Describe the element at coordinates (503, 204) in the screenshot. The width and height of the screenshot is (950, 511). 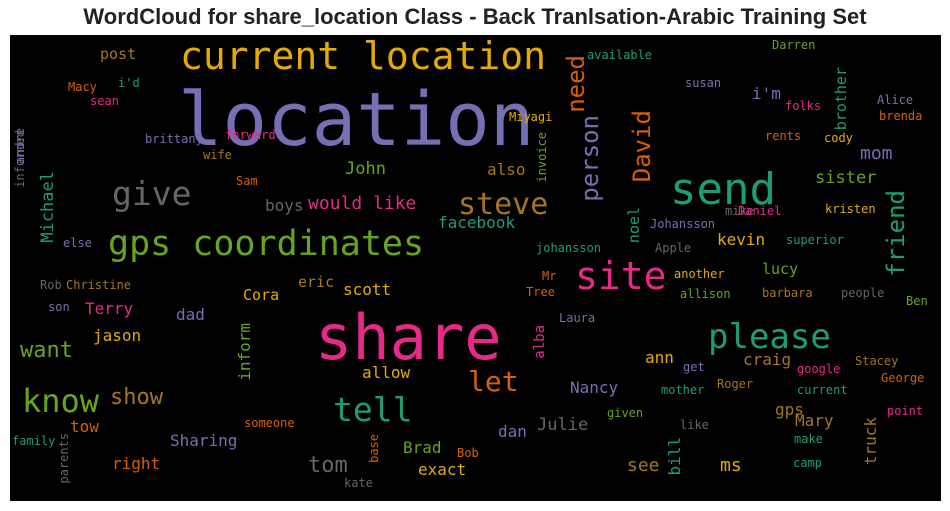
I see `word-steve: steve` at that location.